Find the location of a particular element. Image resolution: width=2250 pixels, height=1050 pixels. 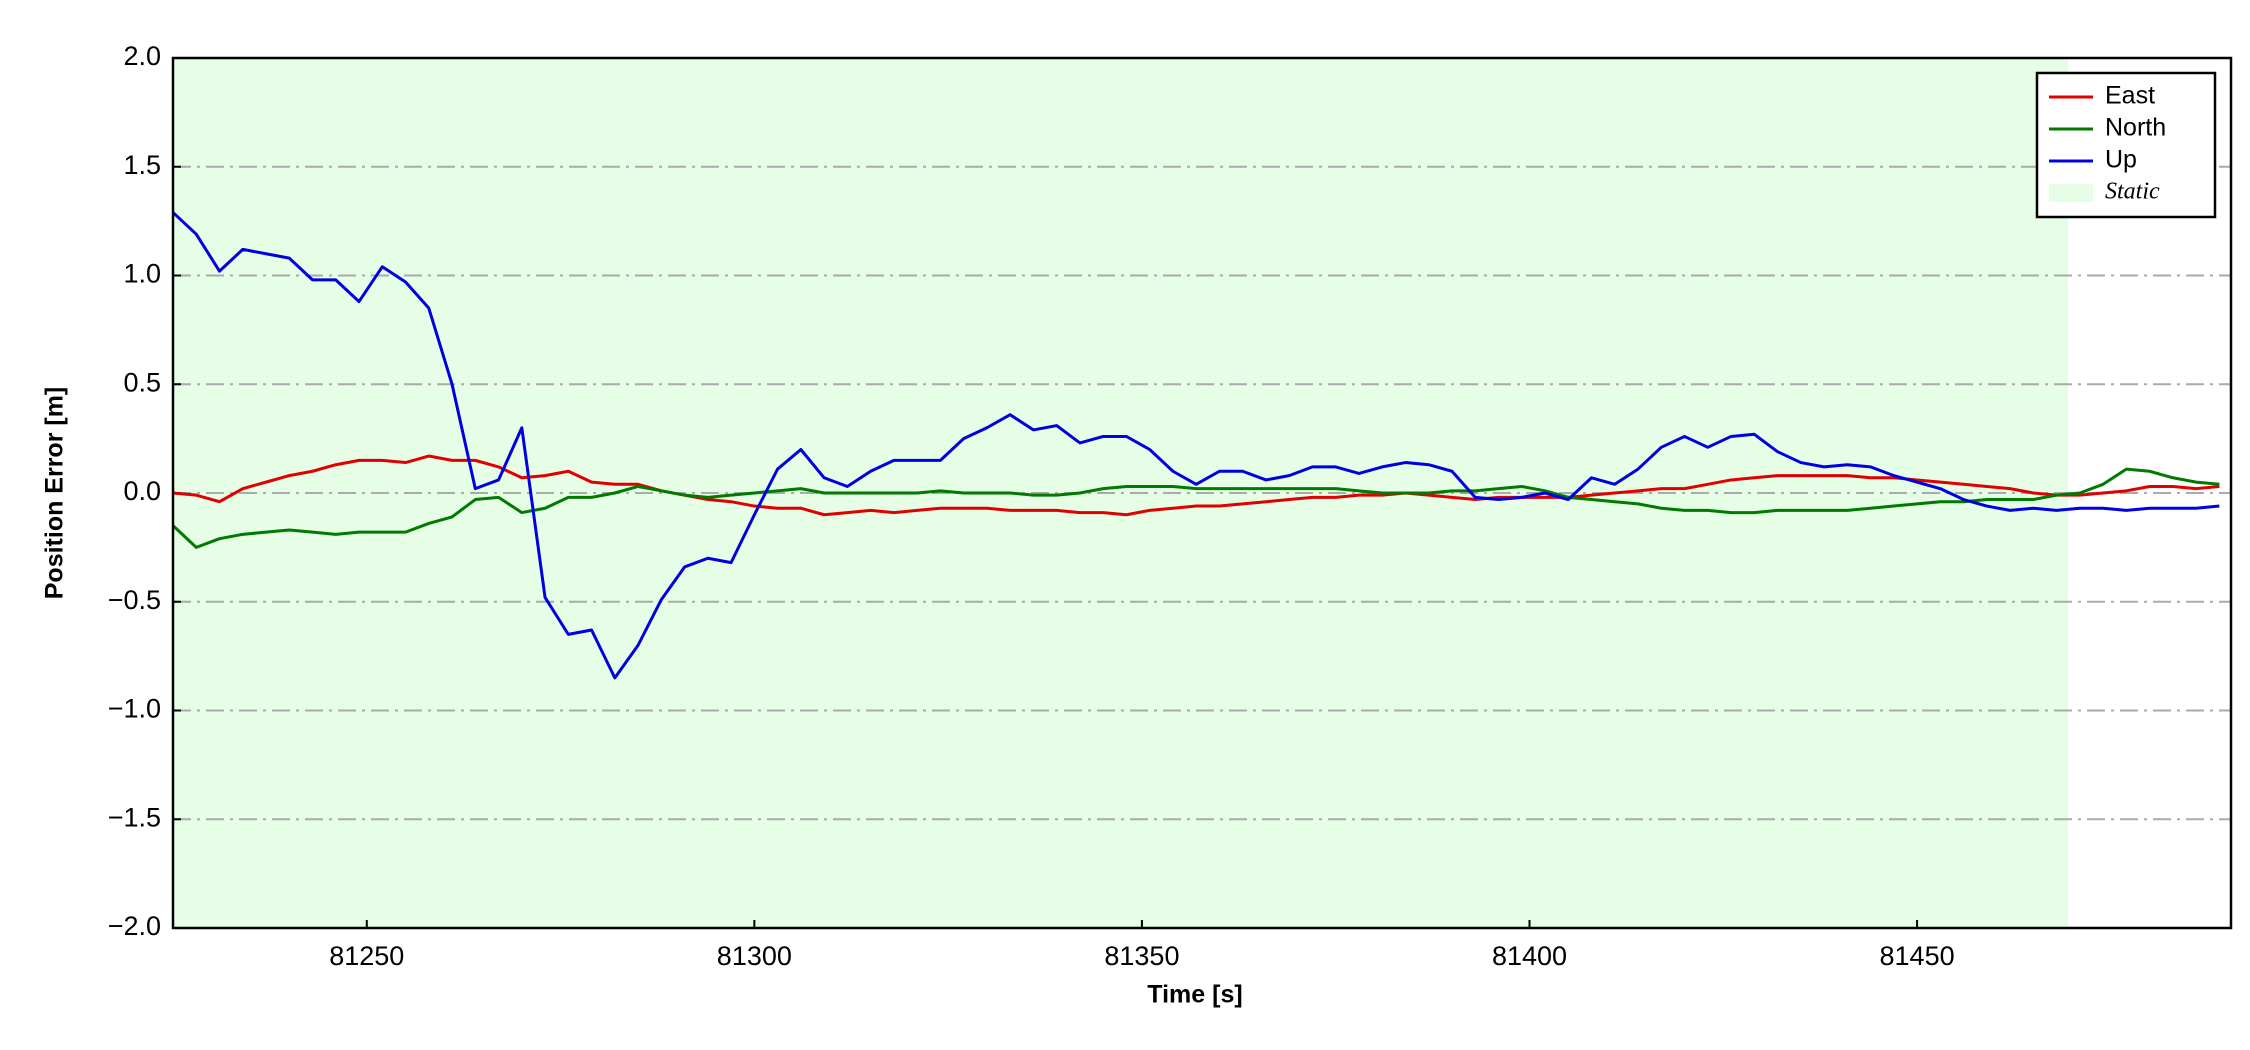

y-axis-label: Position Error [m] is located at coordinates (55, 493).